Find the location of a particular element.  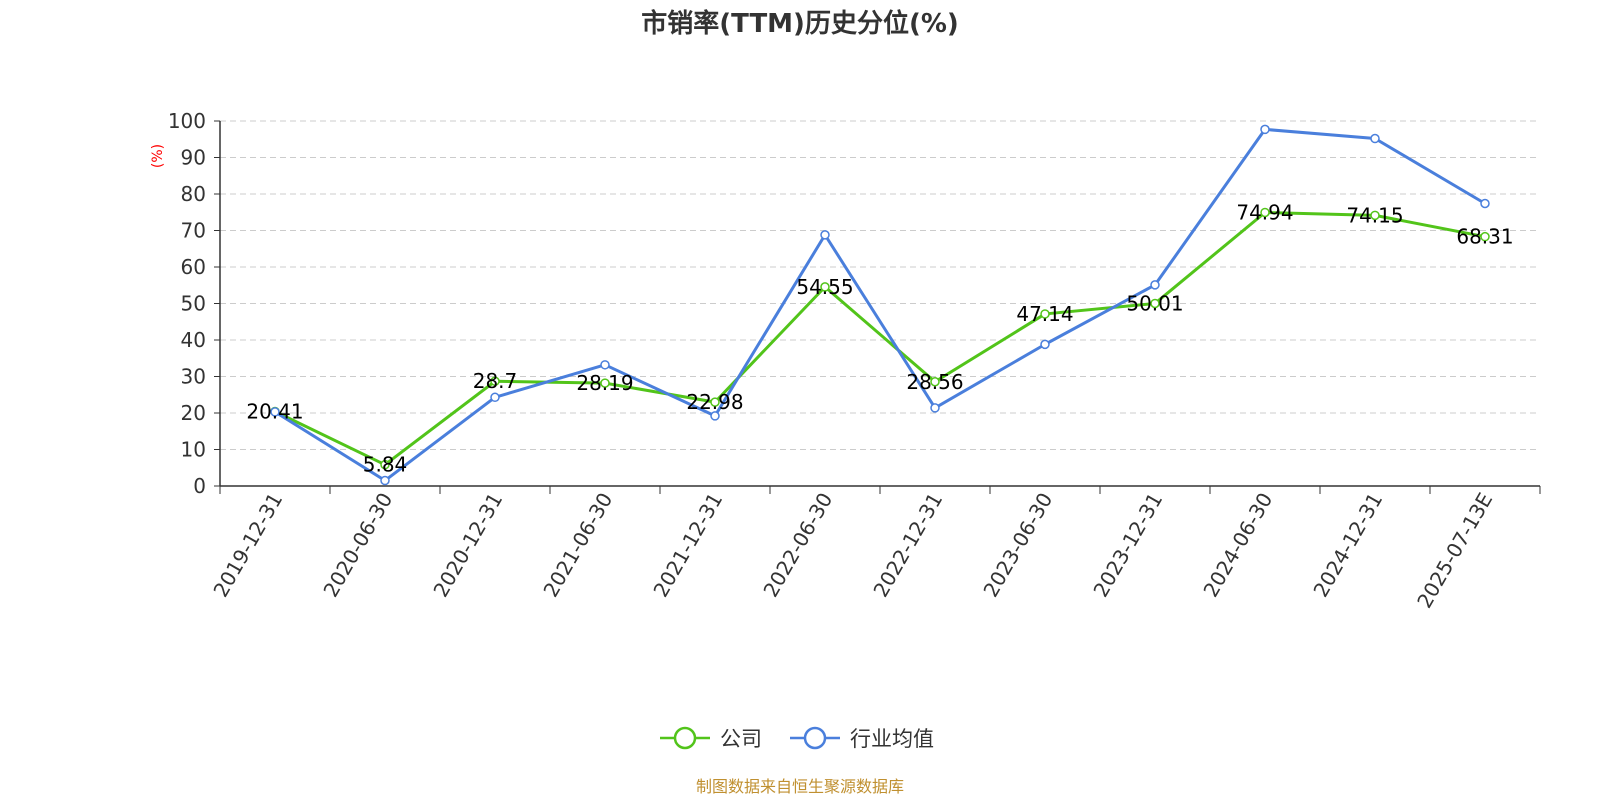

data-label: 47.14 is located at coordinates (1044, 314).